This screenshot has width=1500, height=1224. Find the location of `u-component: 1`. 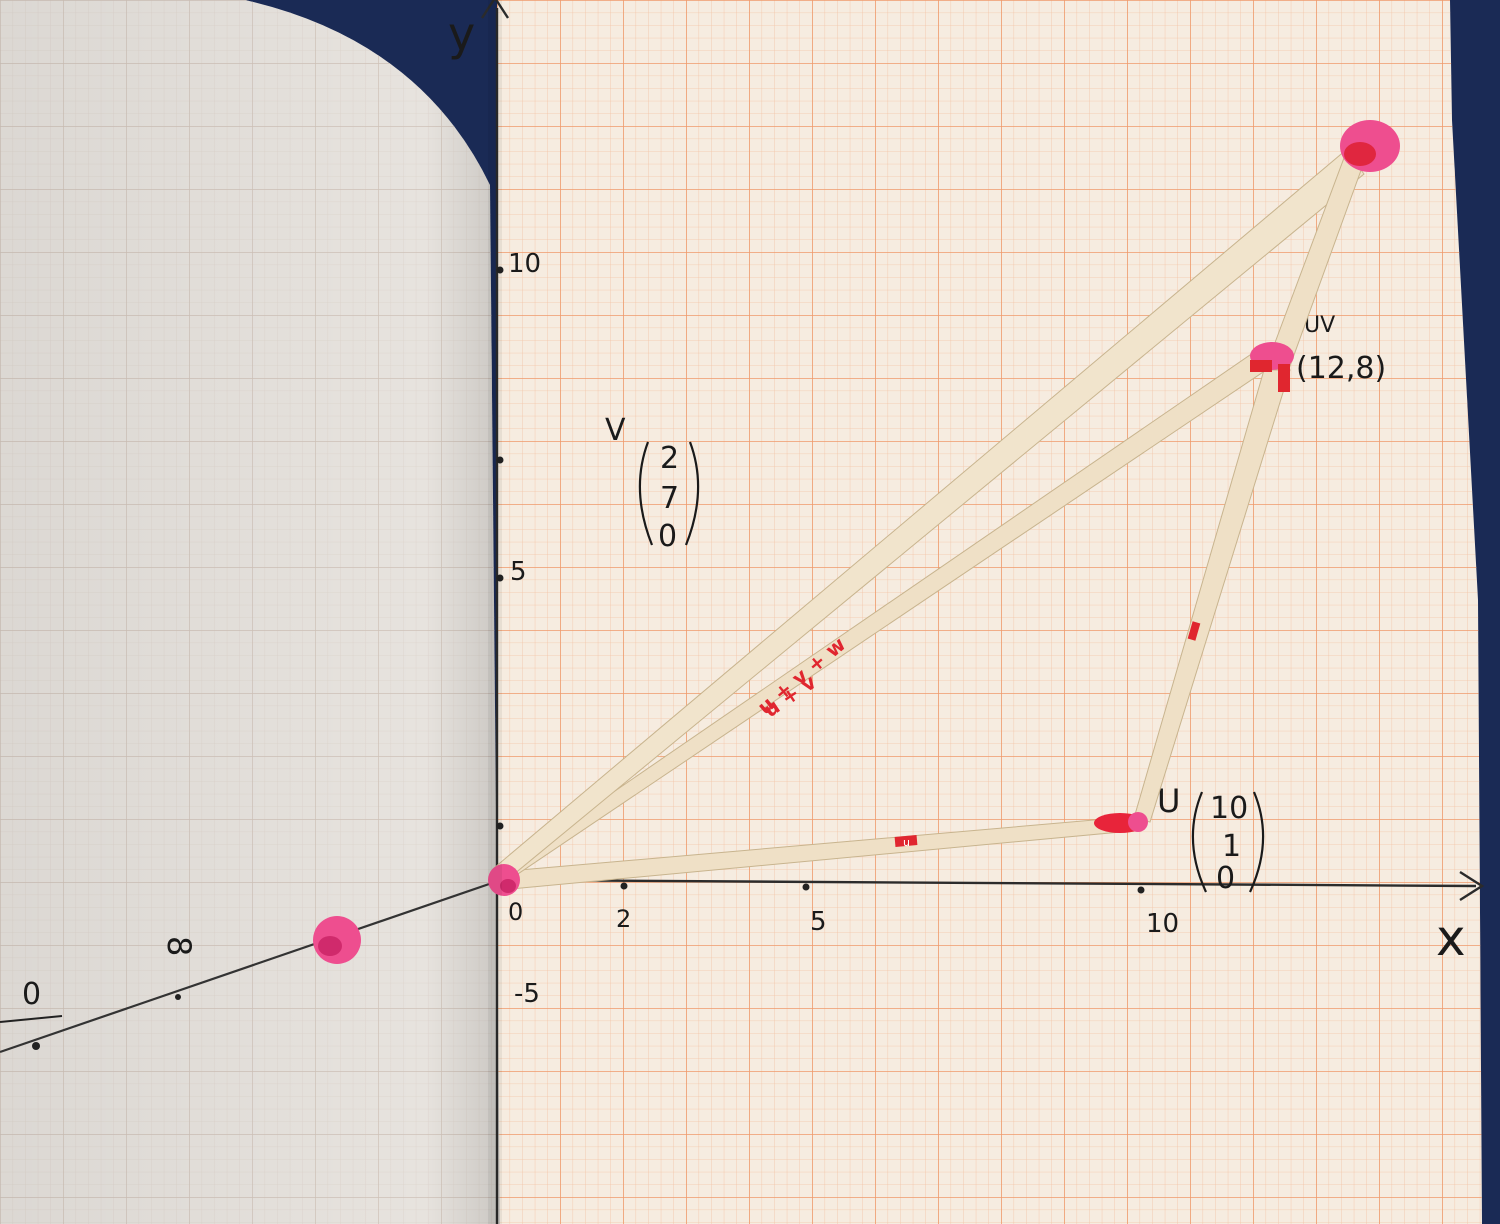

u-component: 1 is located at coordinates (1231, 846).